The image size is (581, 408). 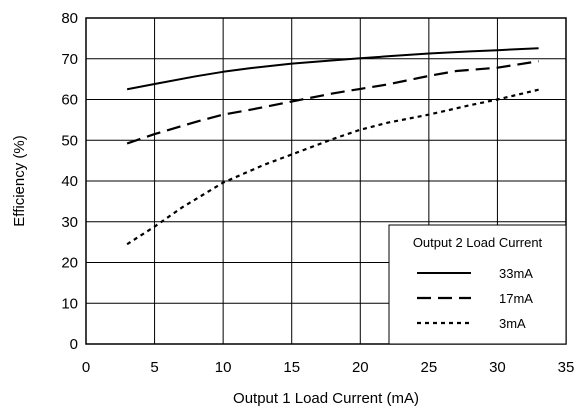 I want to click on y-tick-label: 0, so click(x=74, y=344).